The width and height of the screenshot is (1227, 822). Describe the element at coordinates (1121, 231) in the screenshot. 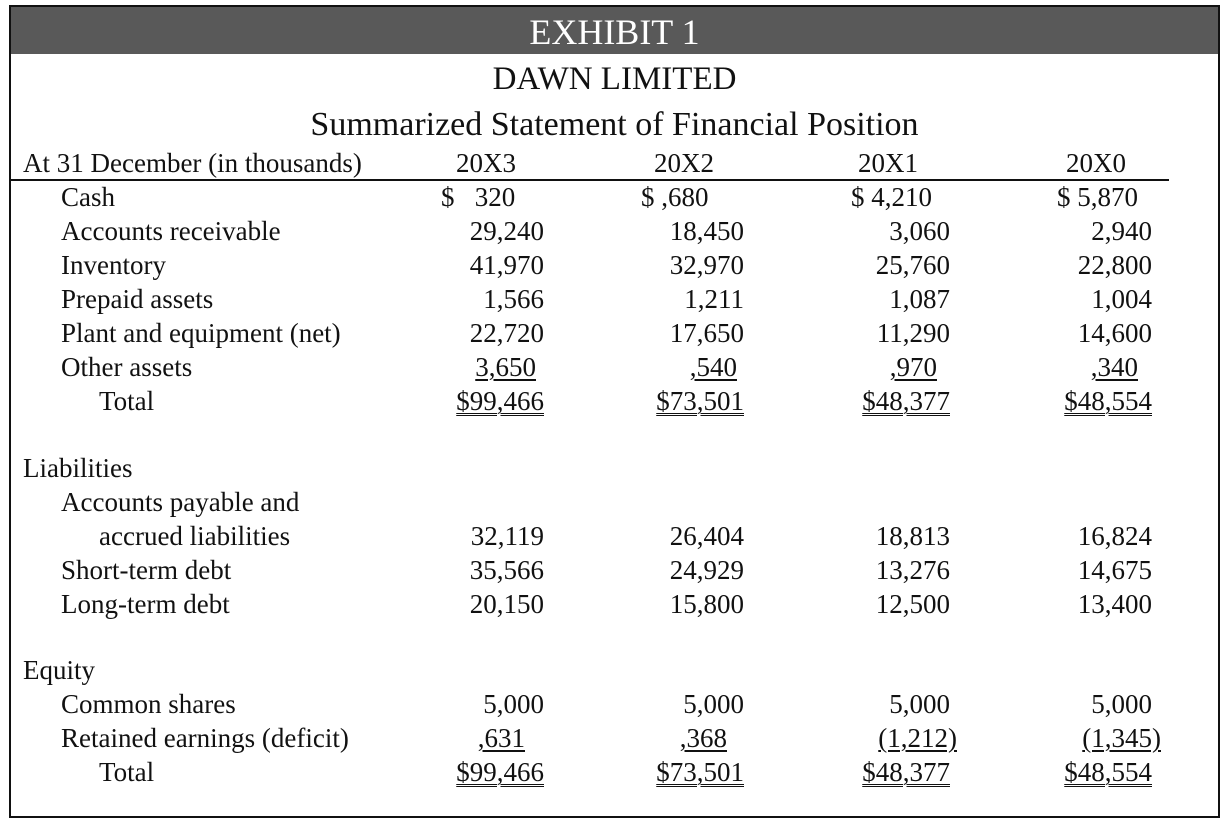

I see `cell-20x0: 2,940` at that location.